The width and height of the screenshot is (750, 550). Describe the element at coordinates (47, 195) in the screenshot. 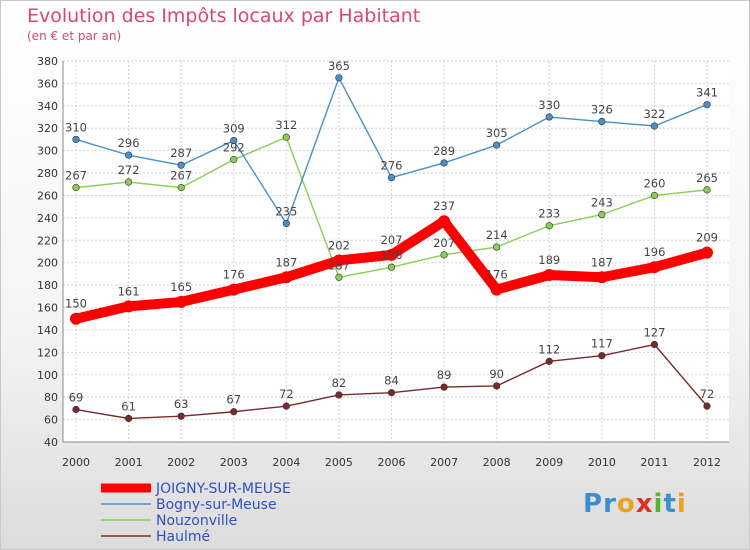

I see `y-tick-label: 260` at that location.